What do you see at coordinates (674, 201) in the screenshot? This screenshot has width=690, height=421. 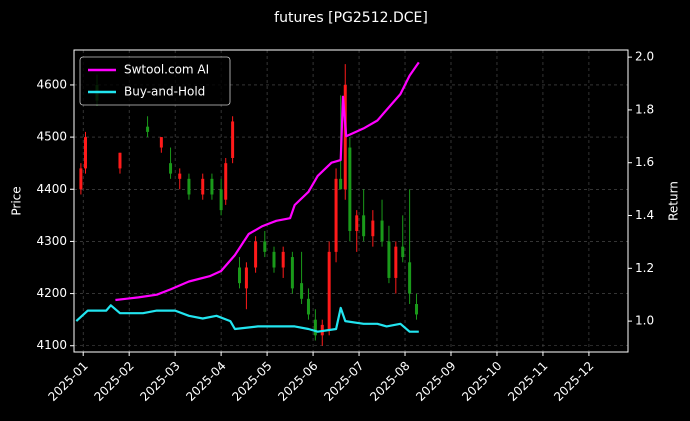 I see `y2-axis-label: Return` at bounding box center [674, 201].